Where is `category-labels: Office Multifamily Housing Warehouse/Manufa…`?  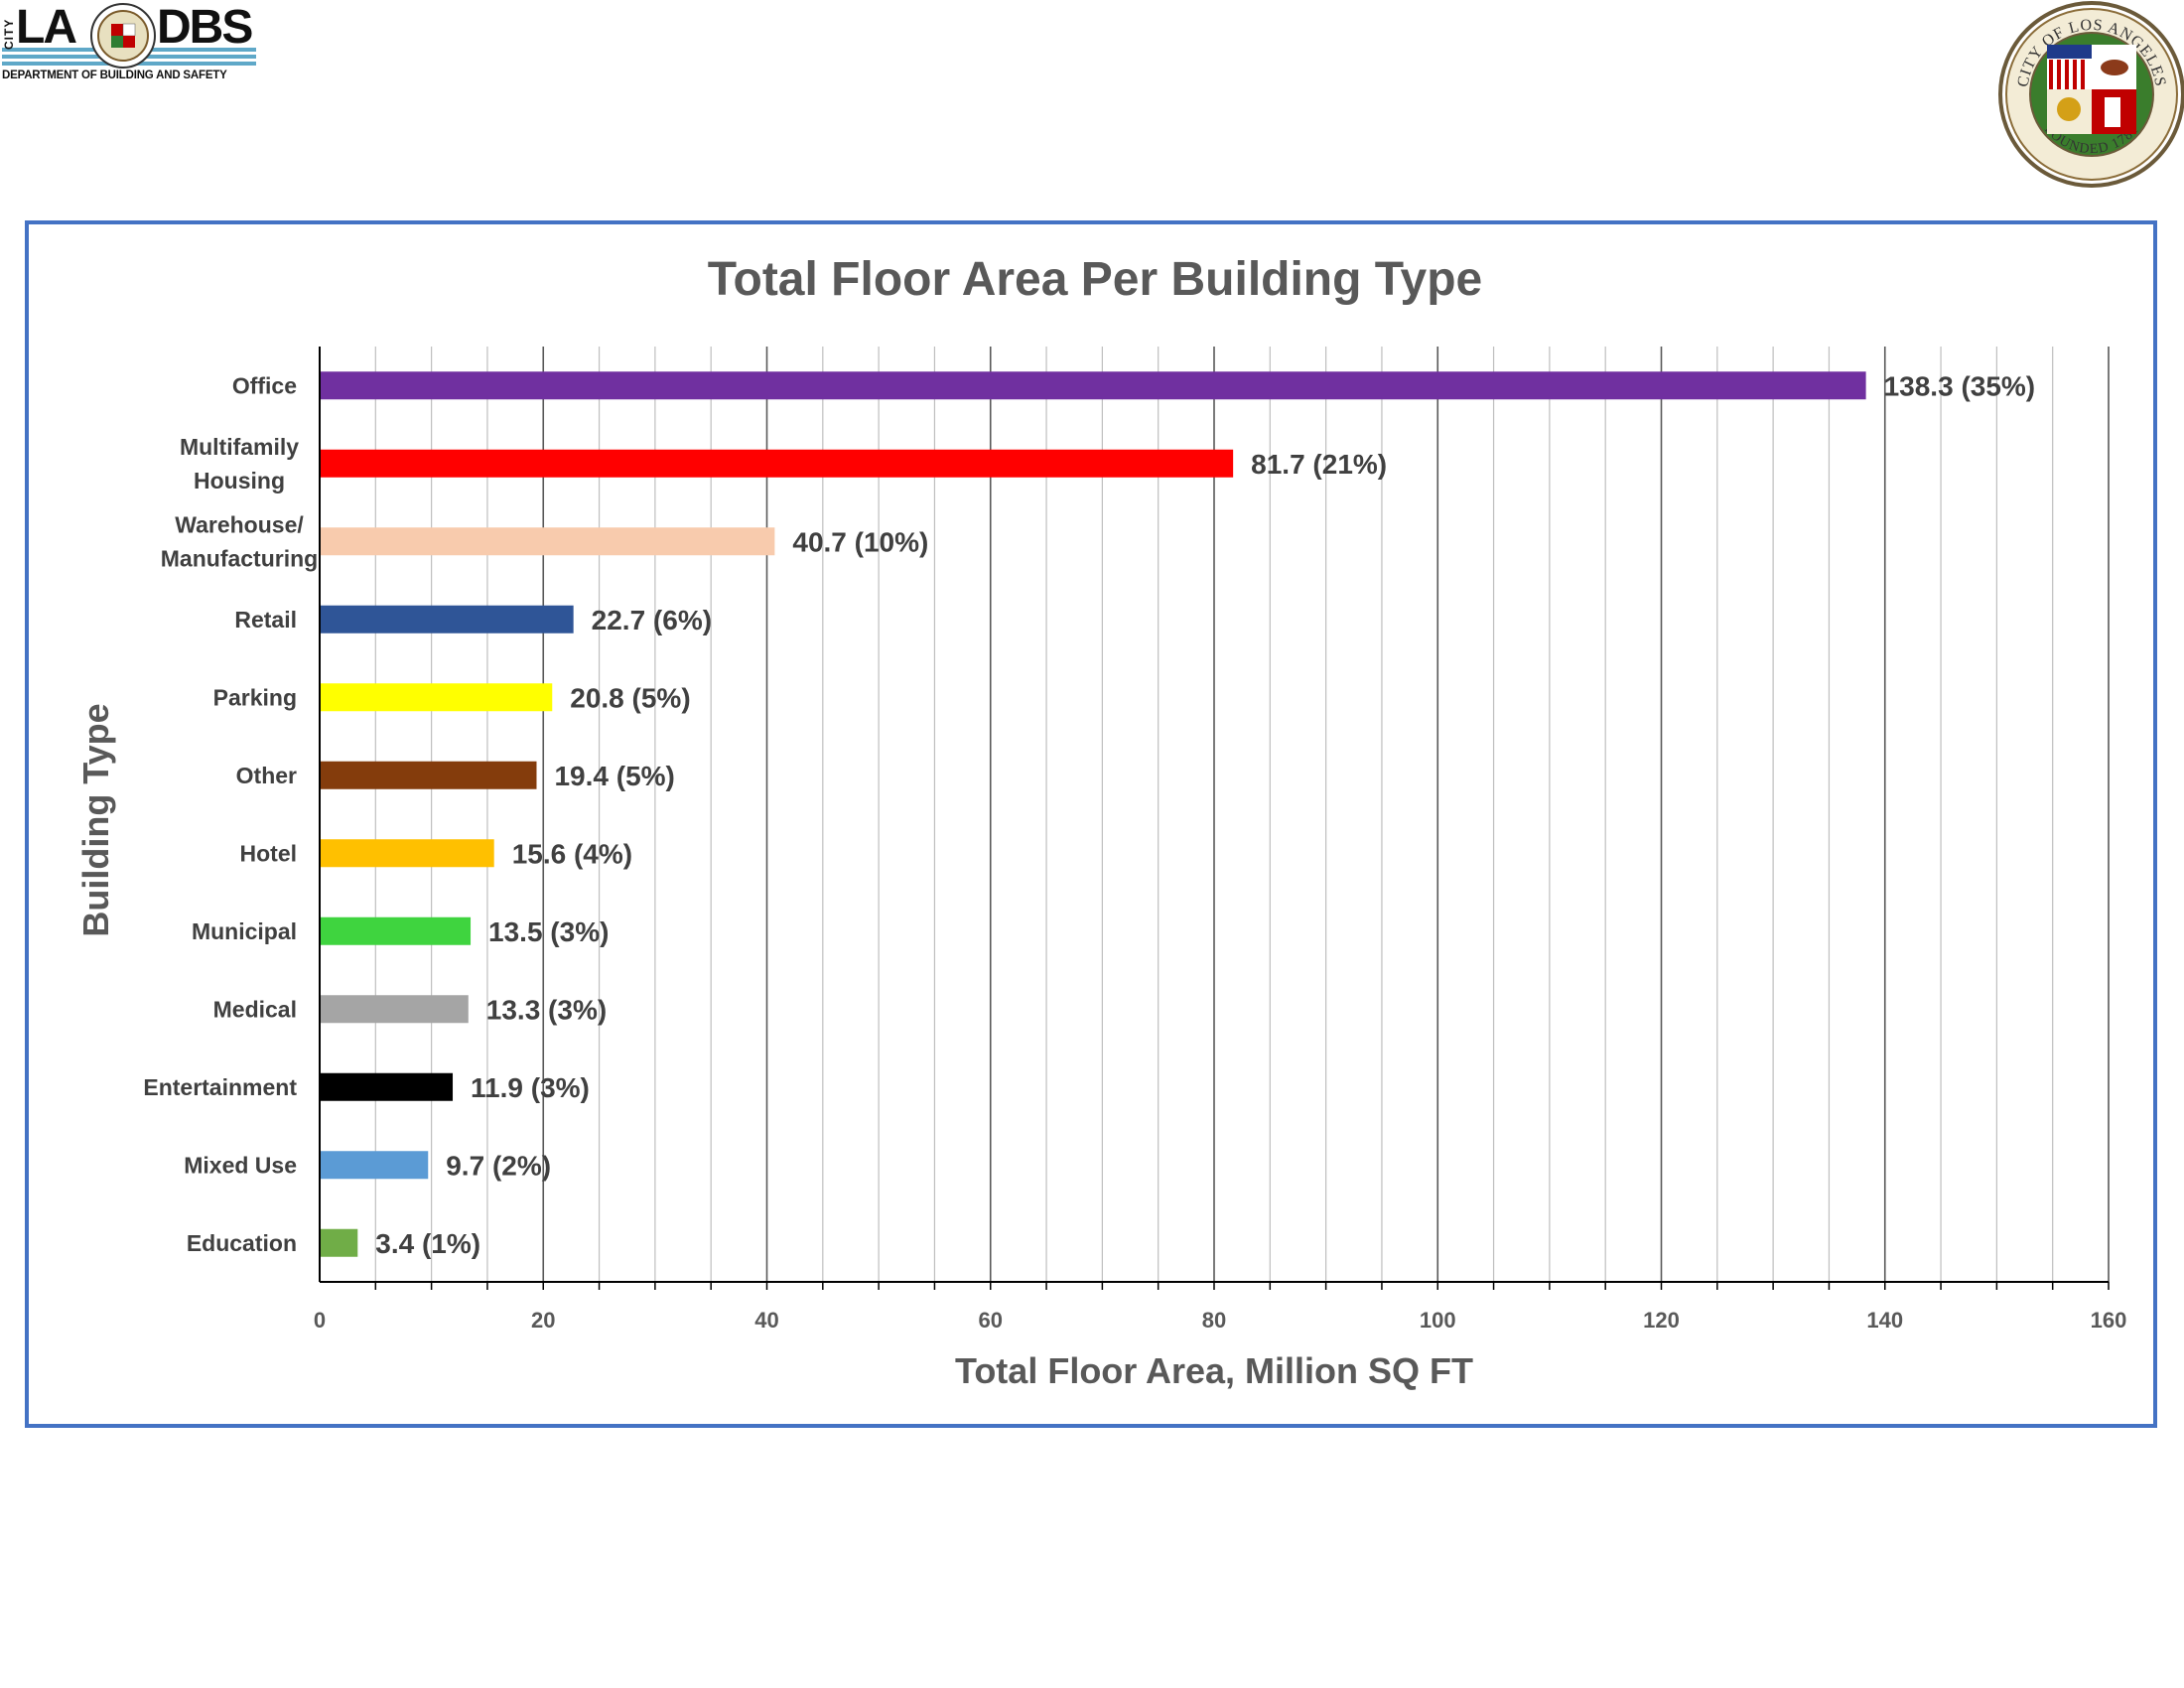
category-labels: Office Multifamily Housing Warehouse/Manufa… is located at coordinates (230, 814).